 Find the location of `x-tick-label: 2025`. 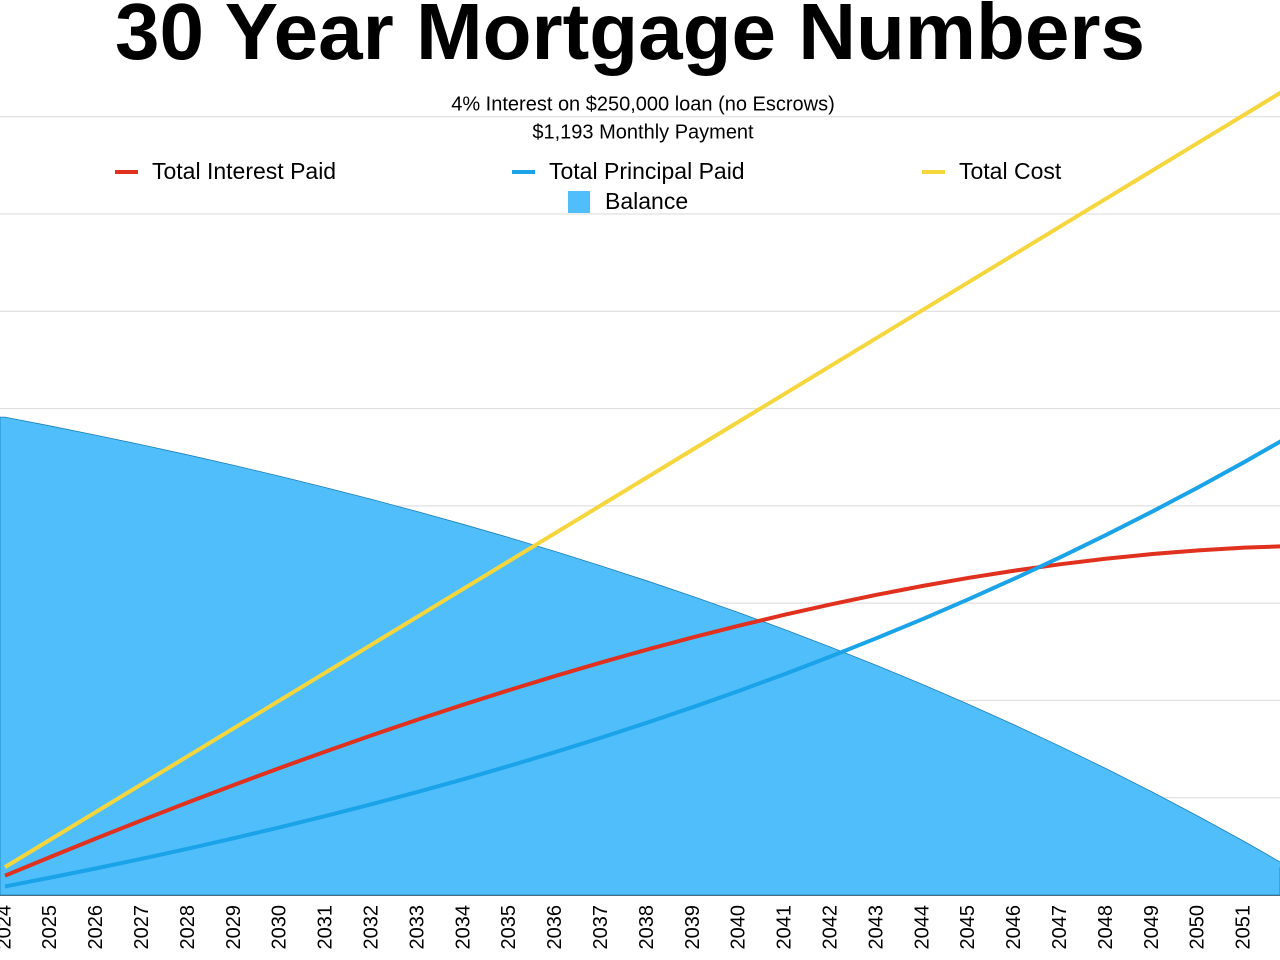

x-tick-label: 2025 is located at coordinates (50, 927).